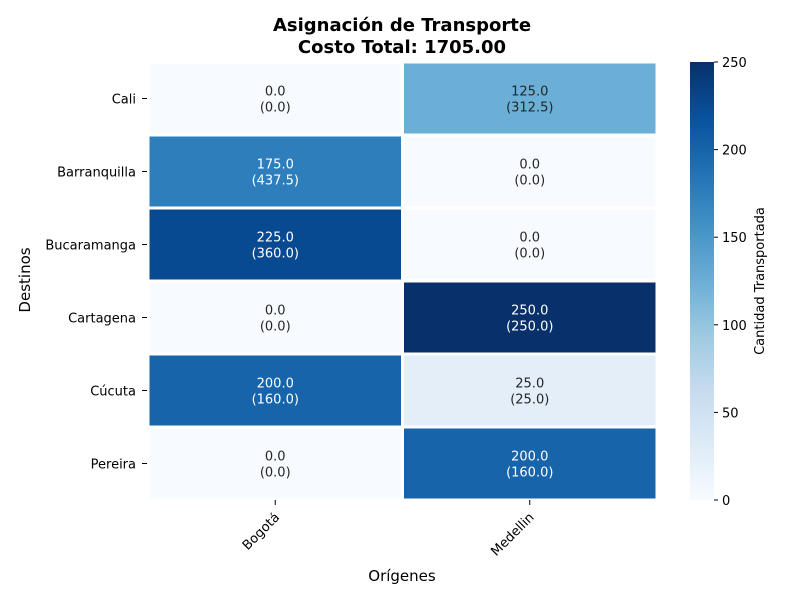  Describe the element at coordinates (96, 173) in the screenshot. I see `y-tick-label: Barranquilla` at that location.